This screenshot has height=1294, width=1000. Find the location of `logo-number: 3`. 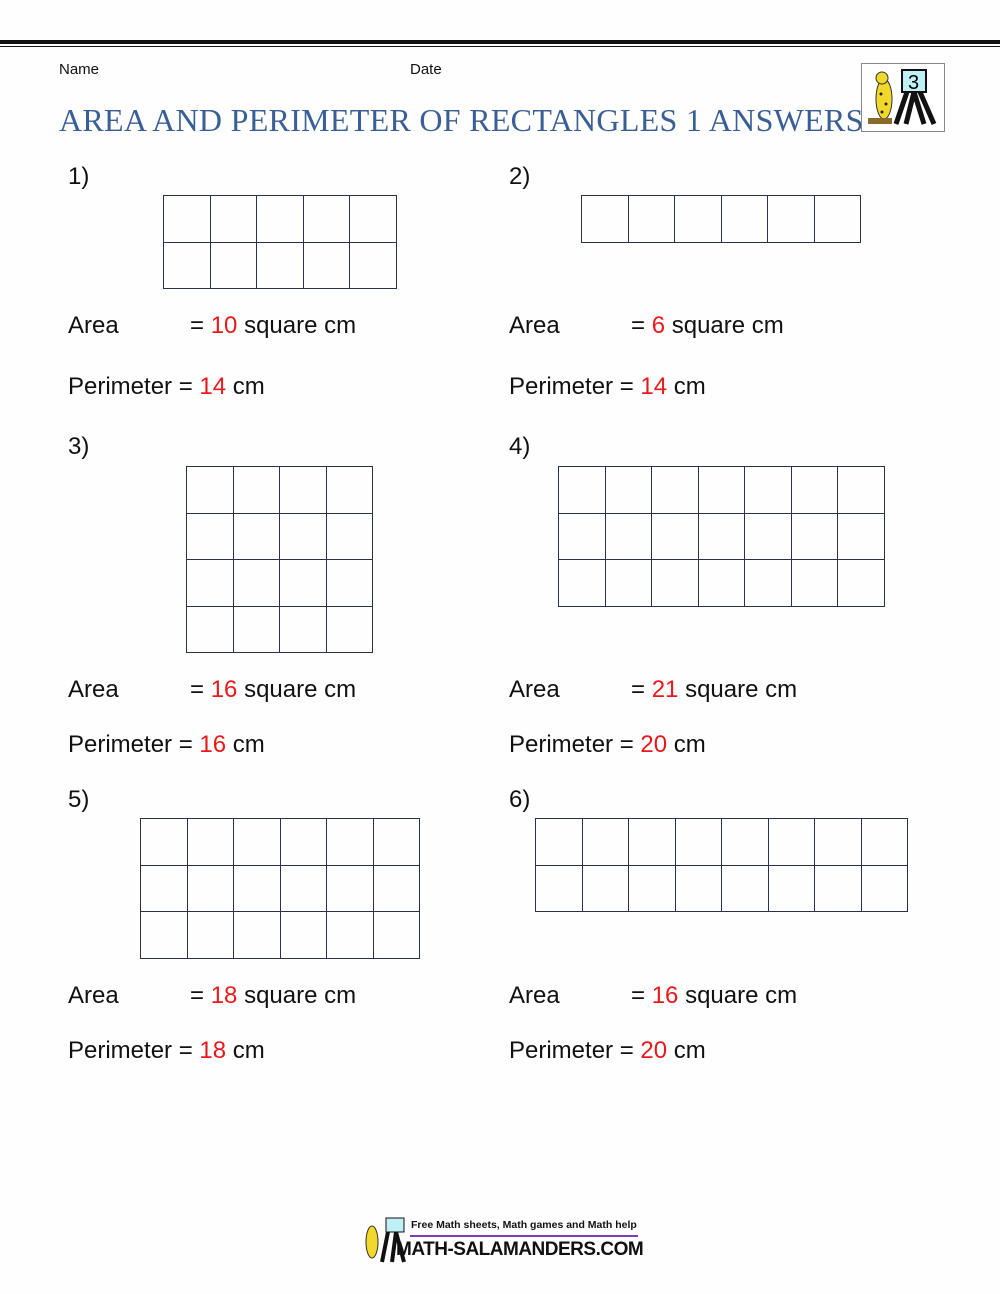

logo-number: 3 is located at coordinates (913, 83).